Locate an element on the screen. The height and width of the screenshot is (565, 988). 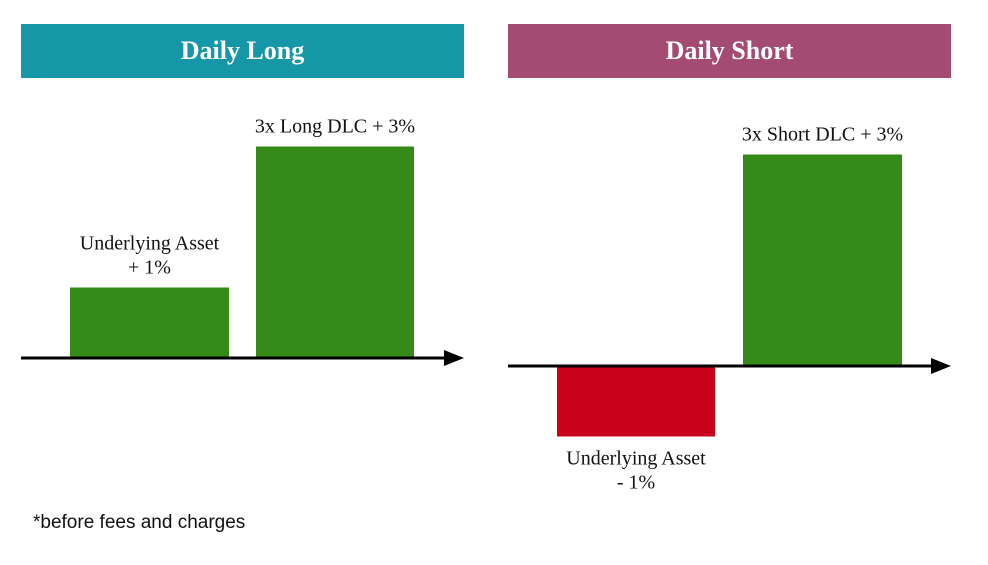
long-bar-0-label-0: Underlying Asset is located at coordinates (150, 244).